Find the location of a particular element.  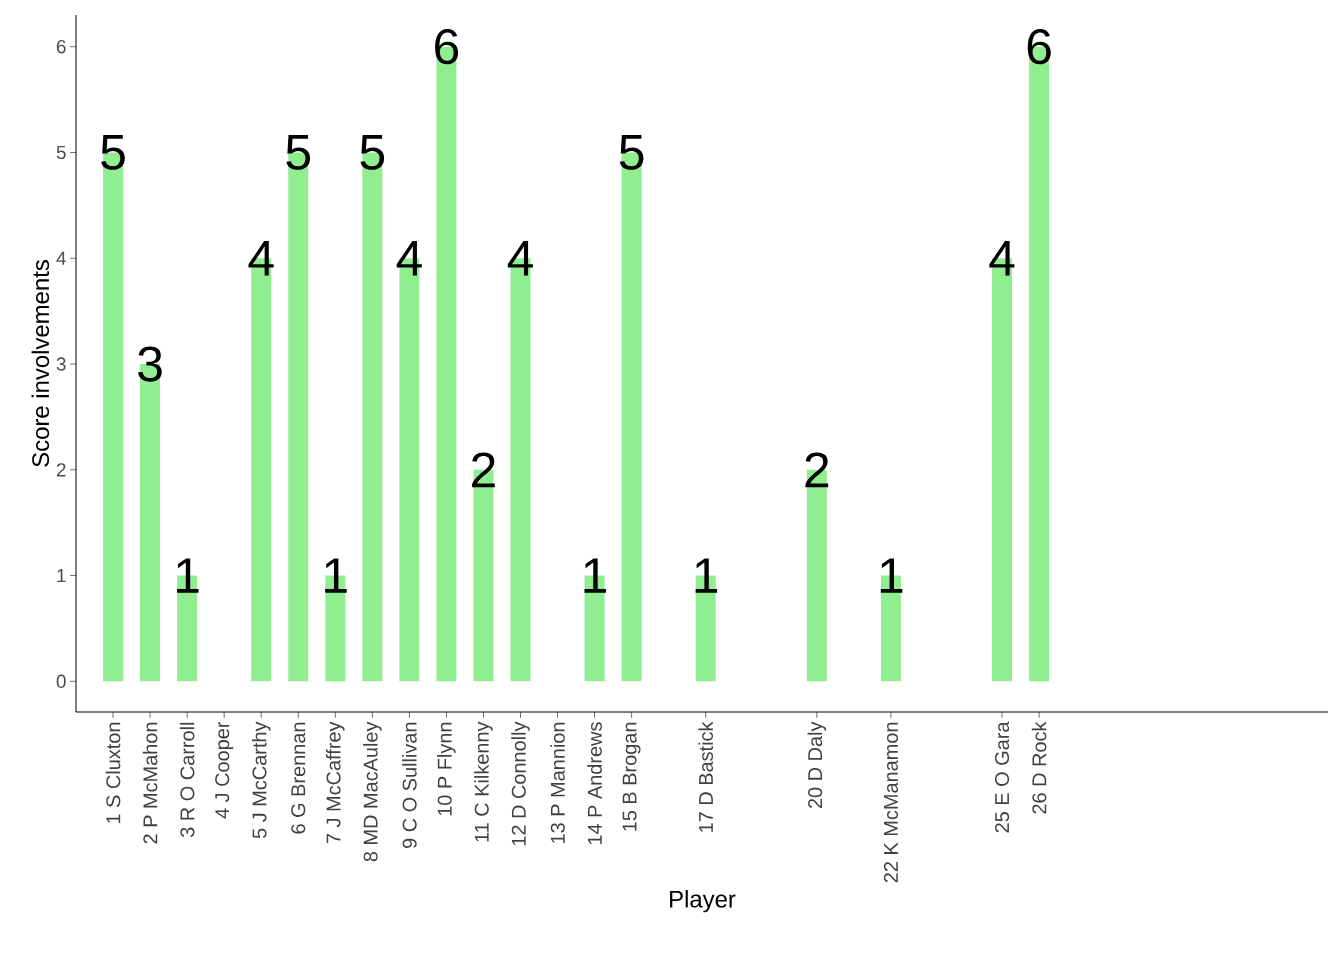

x-tick-label: 26 D Rock is located at coordinates (1039, 767).